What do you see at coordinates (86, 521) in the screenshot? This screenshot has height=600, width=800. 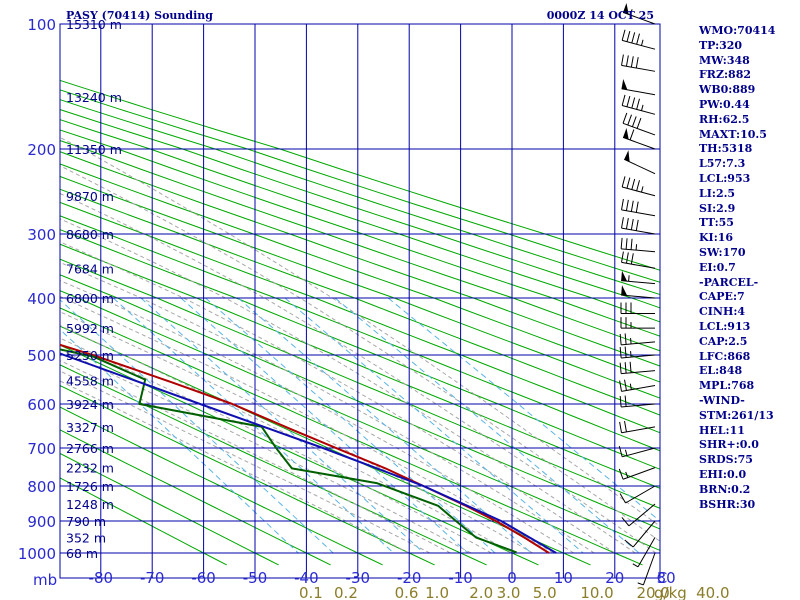 I see `height-label: 790 m` at bounding box center [86, 521].